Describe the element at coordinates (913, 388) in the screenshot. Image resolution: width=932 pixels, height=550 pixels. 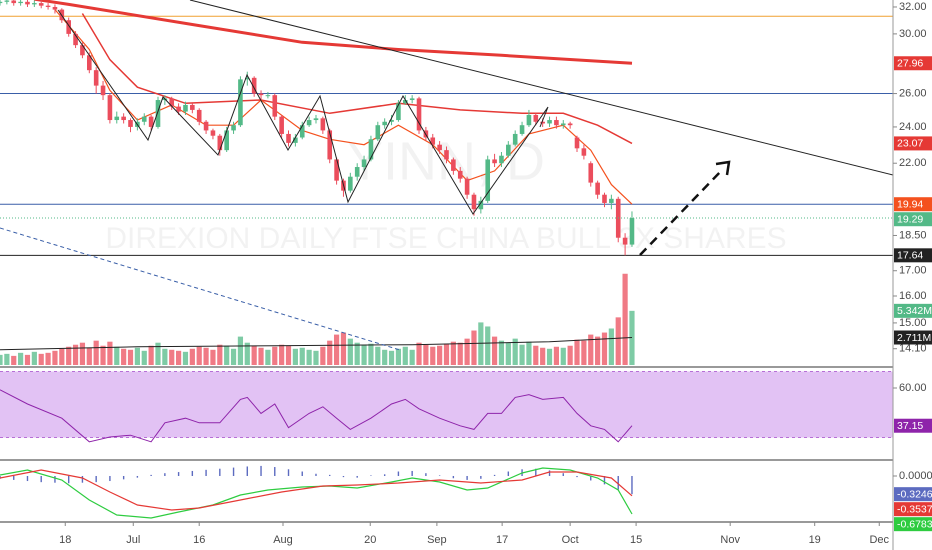
I see `y-tick-label: 60.00` at that location.